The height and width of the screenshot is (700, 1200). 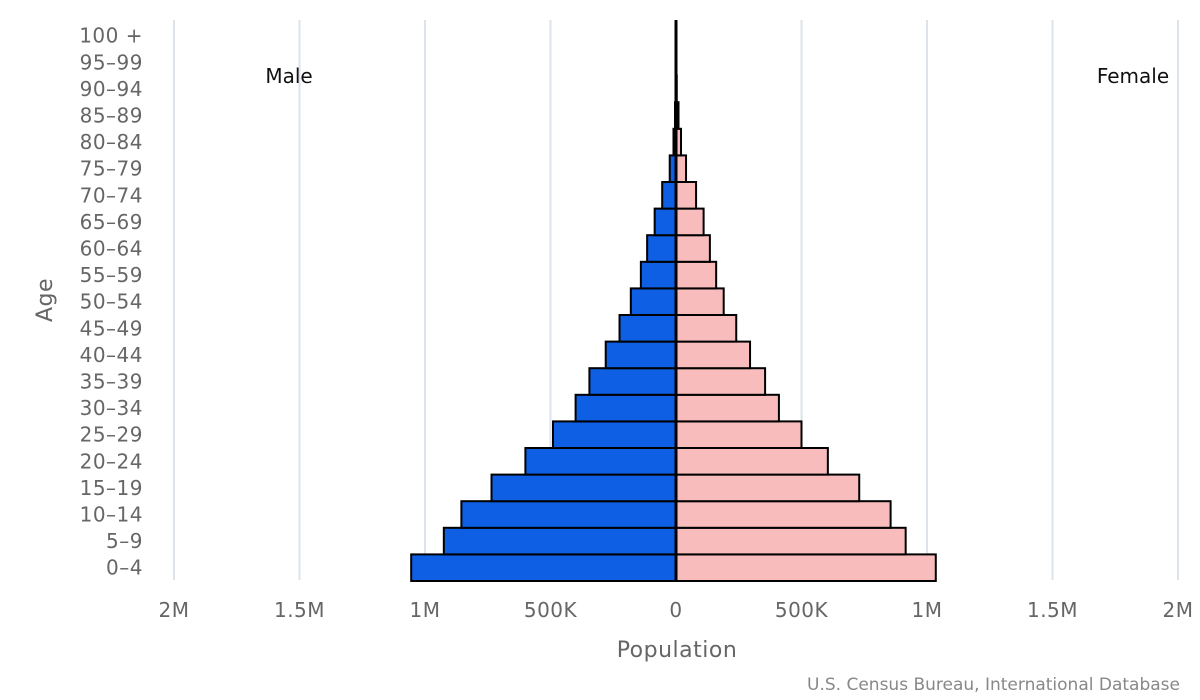 I want to click on y-tick-label: 65–69, so click(x=111, y=222).